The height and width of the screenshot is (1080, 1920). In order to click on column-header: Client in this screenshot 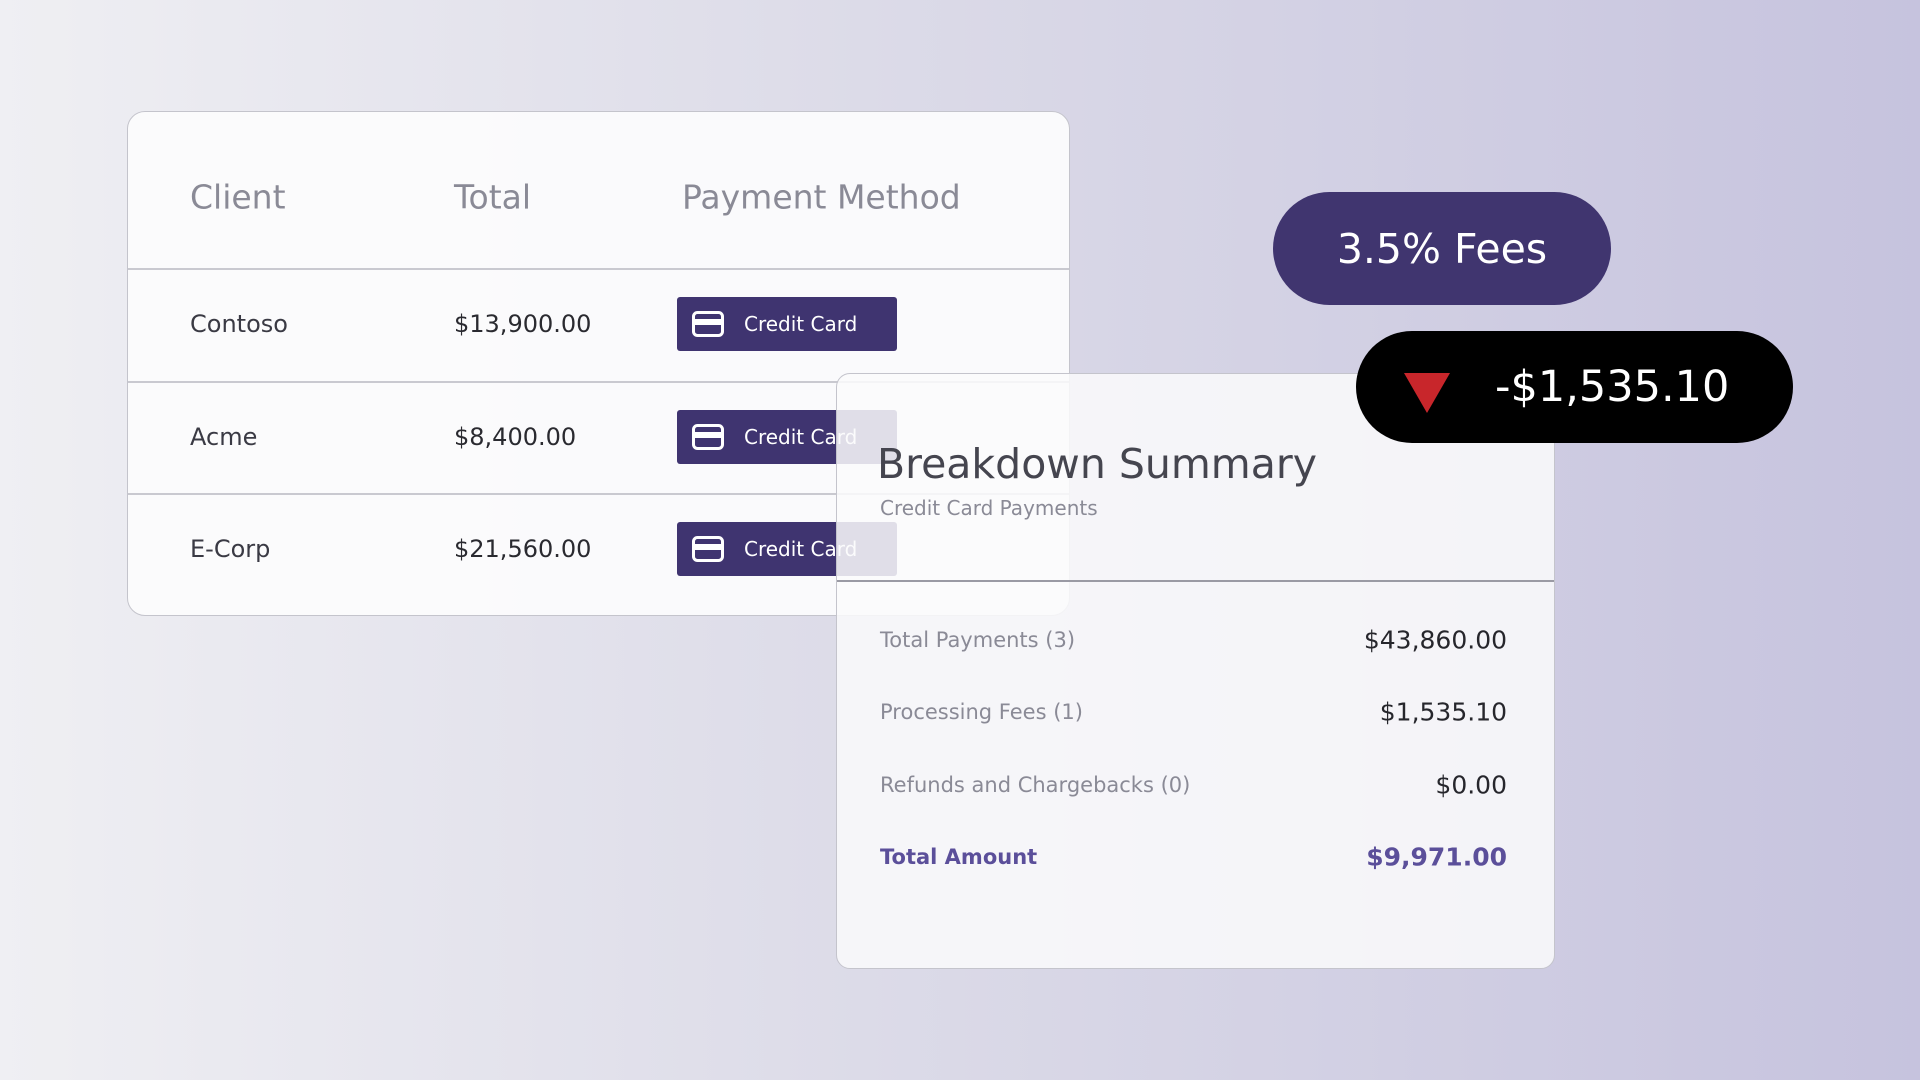, I will do `click(238, 197)`.